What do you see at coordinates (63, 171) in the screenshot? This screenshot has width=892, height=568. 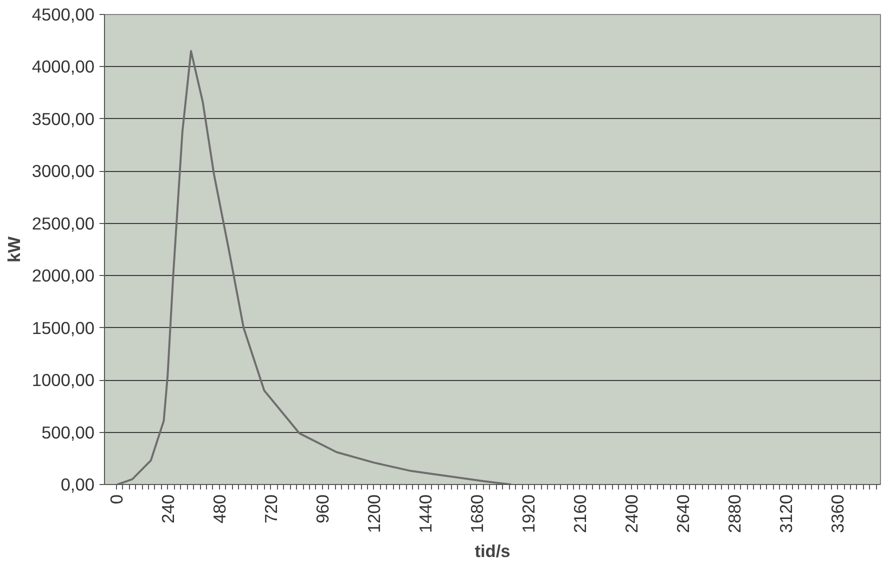 I see `y-tick-label: 3000,00` at bounding box center [63, 171].